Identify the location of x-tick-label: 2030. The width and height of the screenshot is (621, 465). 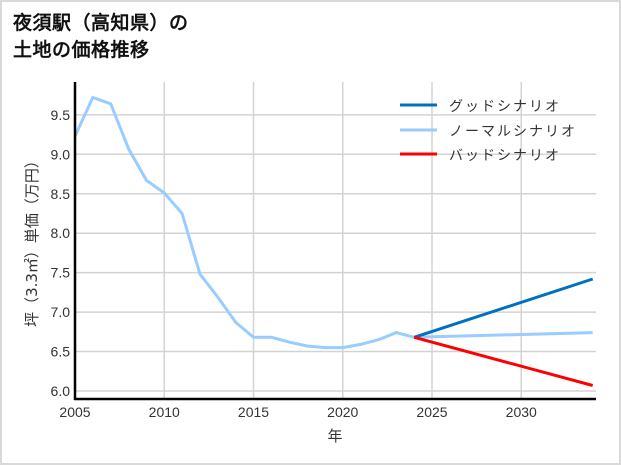
(521, 412).